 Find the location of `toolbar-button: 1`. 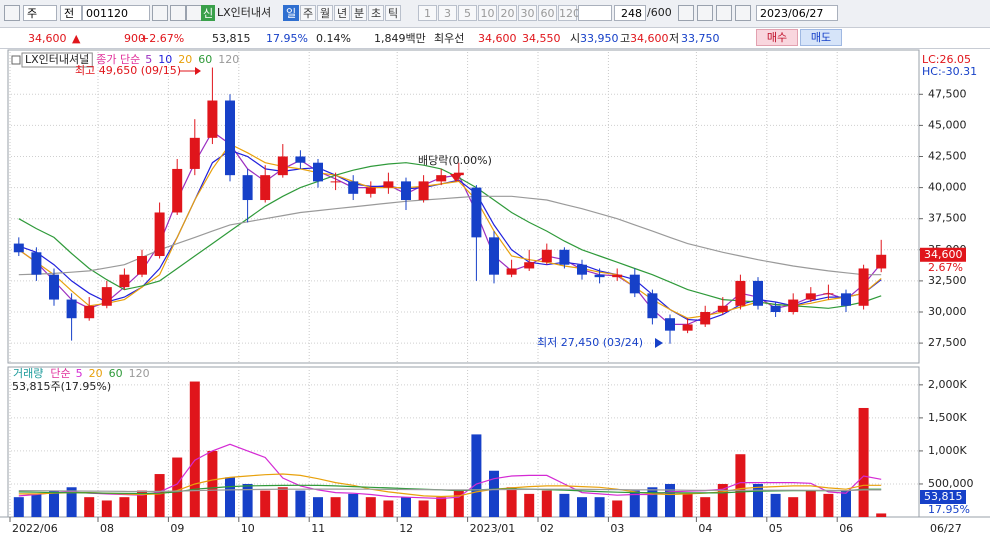

toolbar-button: 1 is located at coordinates (427, 13).